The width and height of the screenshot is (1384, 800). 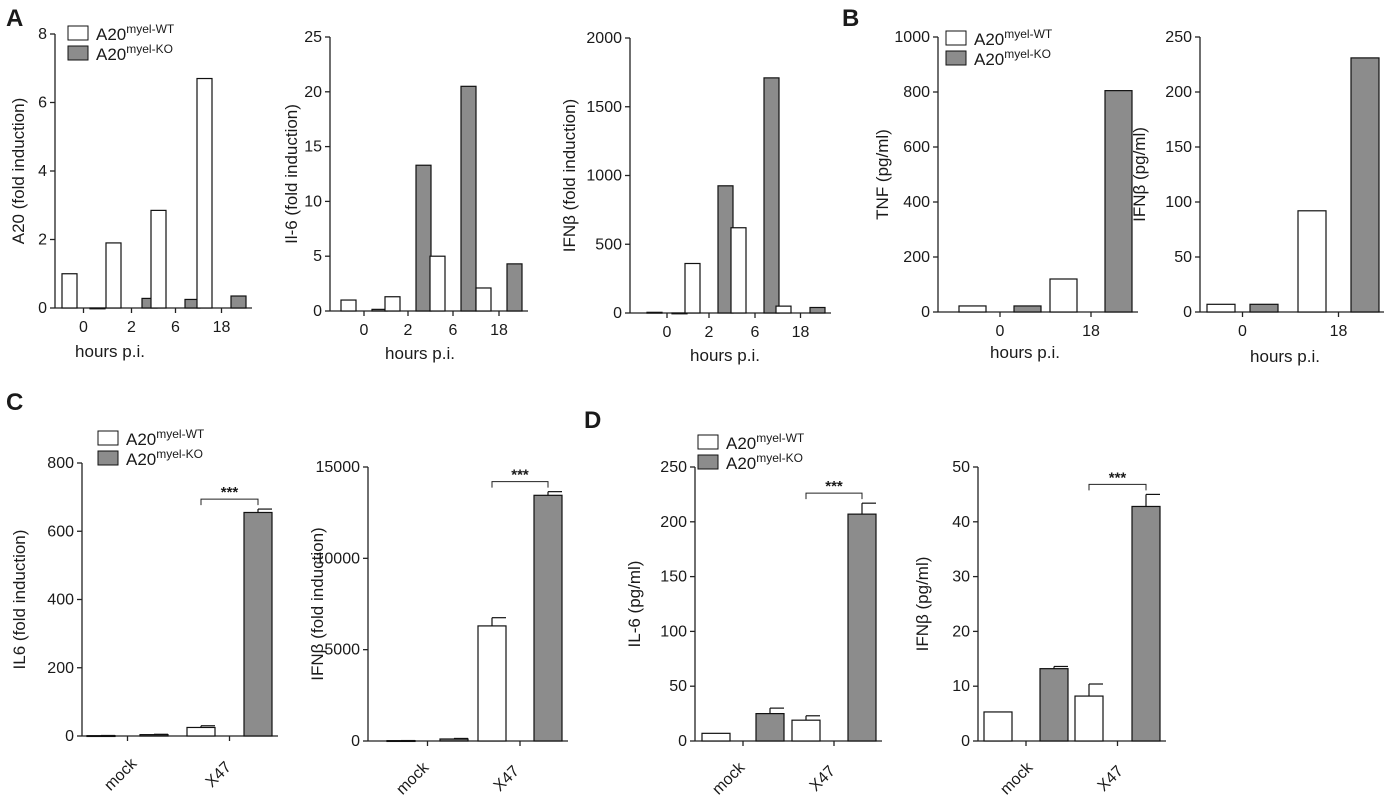 I want to click on y-tick-label: 6, so click(x=42, y=103).